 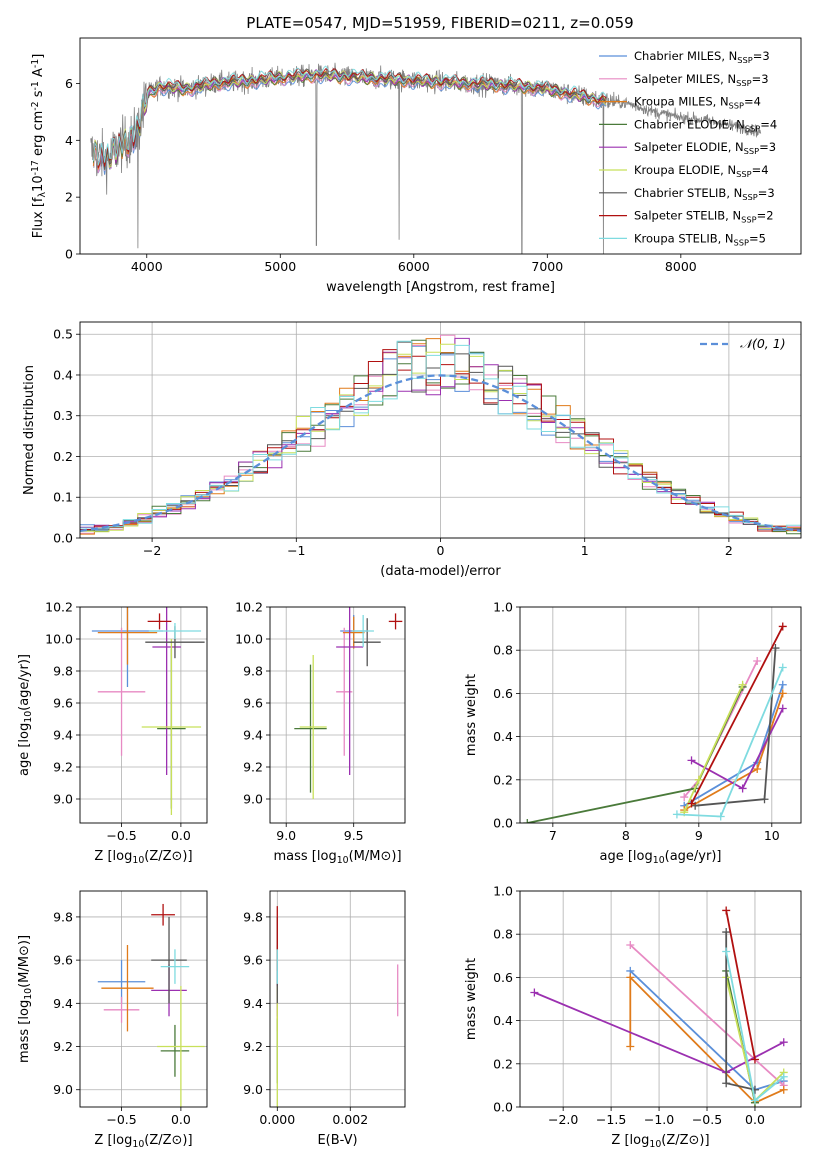 I want to click on label-part: wavelength [Angstrom, rest frame], so click(x=440, y=287).